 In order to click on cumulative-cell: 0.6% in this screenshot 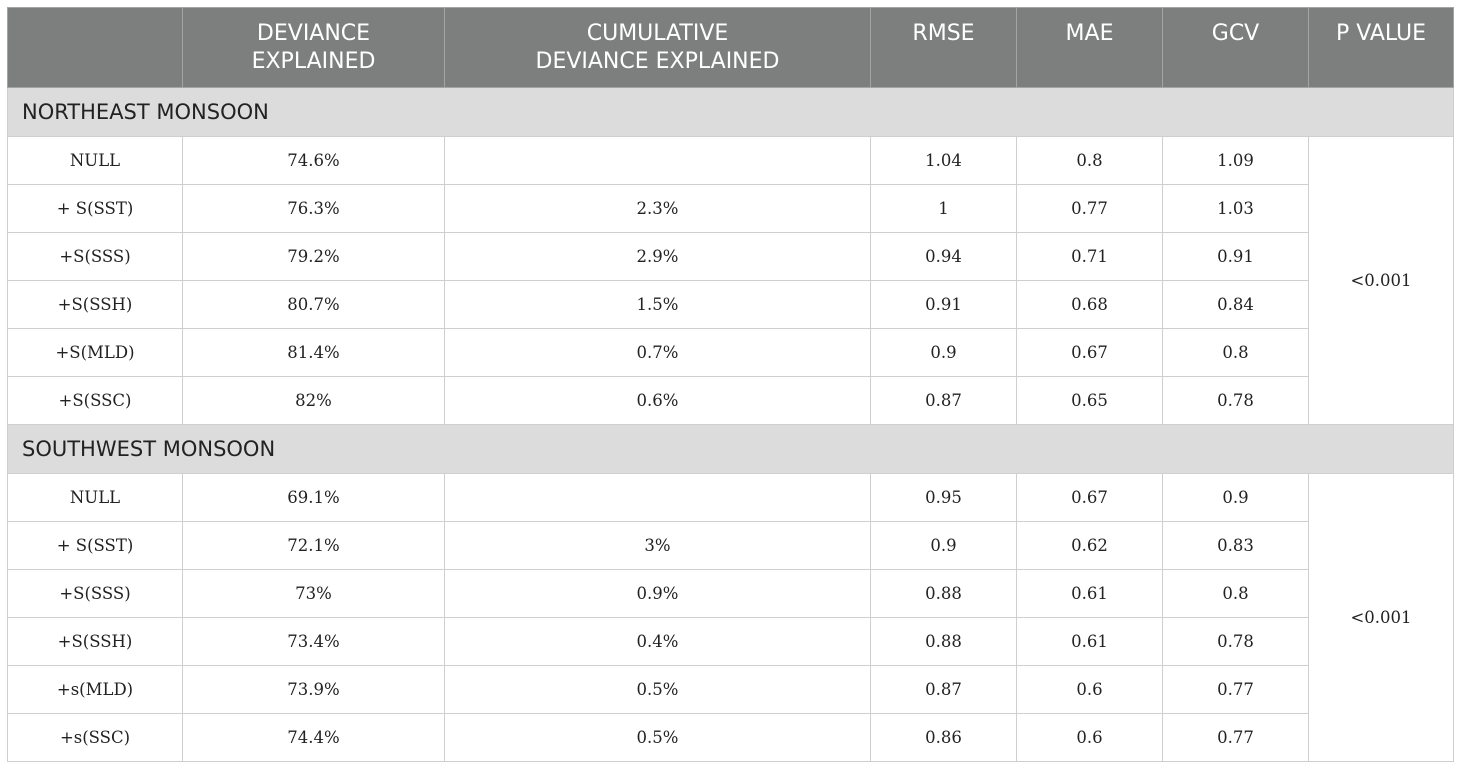, I will do `click(657, 400)`.